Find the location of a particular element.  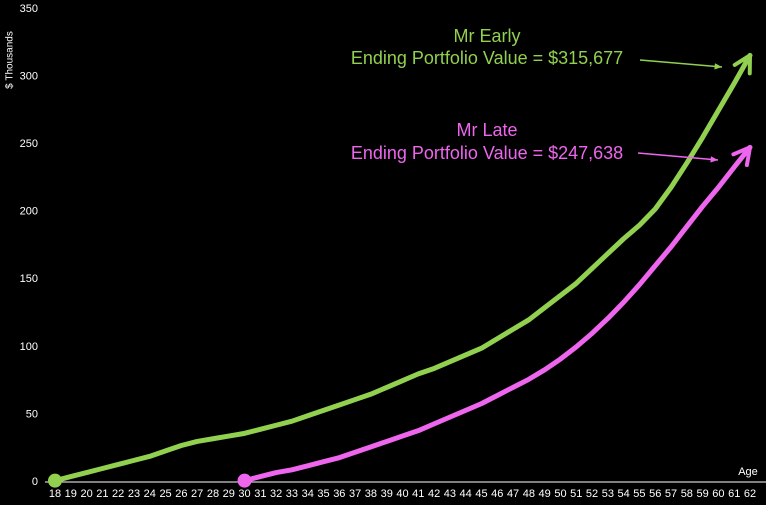

x-tick-label: 61 is located at coordinates (734, 494).